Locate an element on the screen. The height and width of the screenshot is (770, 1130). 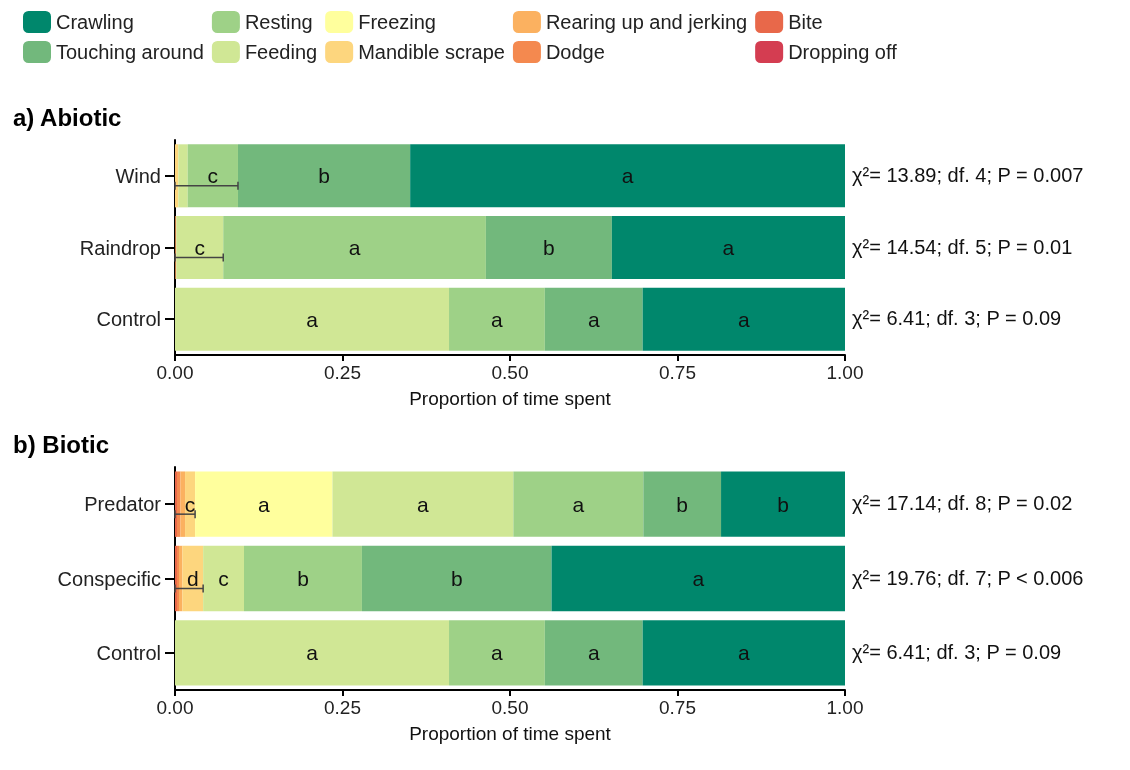
chart-title: b) Biotic is located at coordinates (61, 444).